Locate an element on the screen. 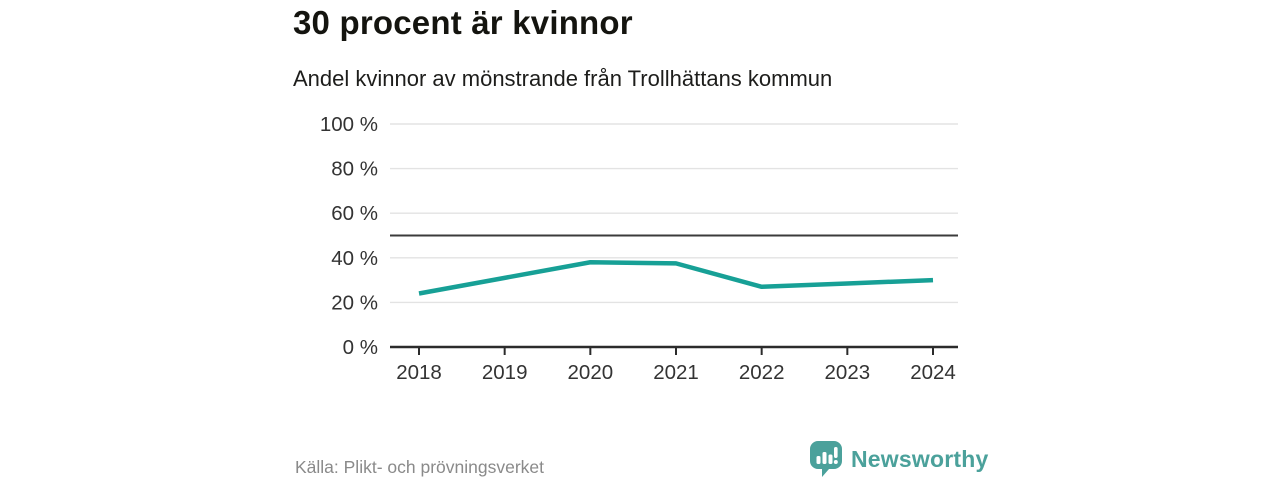  newsworthy-logo: Newsworthy is located at coordinates (899, 458).